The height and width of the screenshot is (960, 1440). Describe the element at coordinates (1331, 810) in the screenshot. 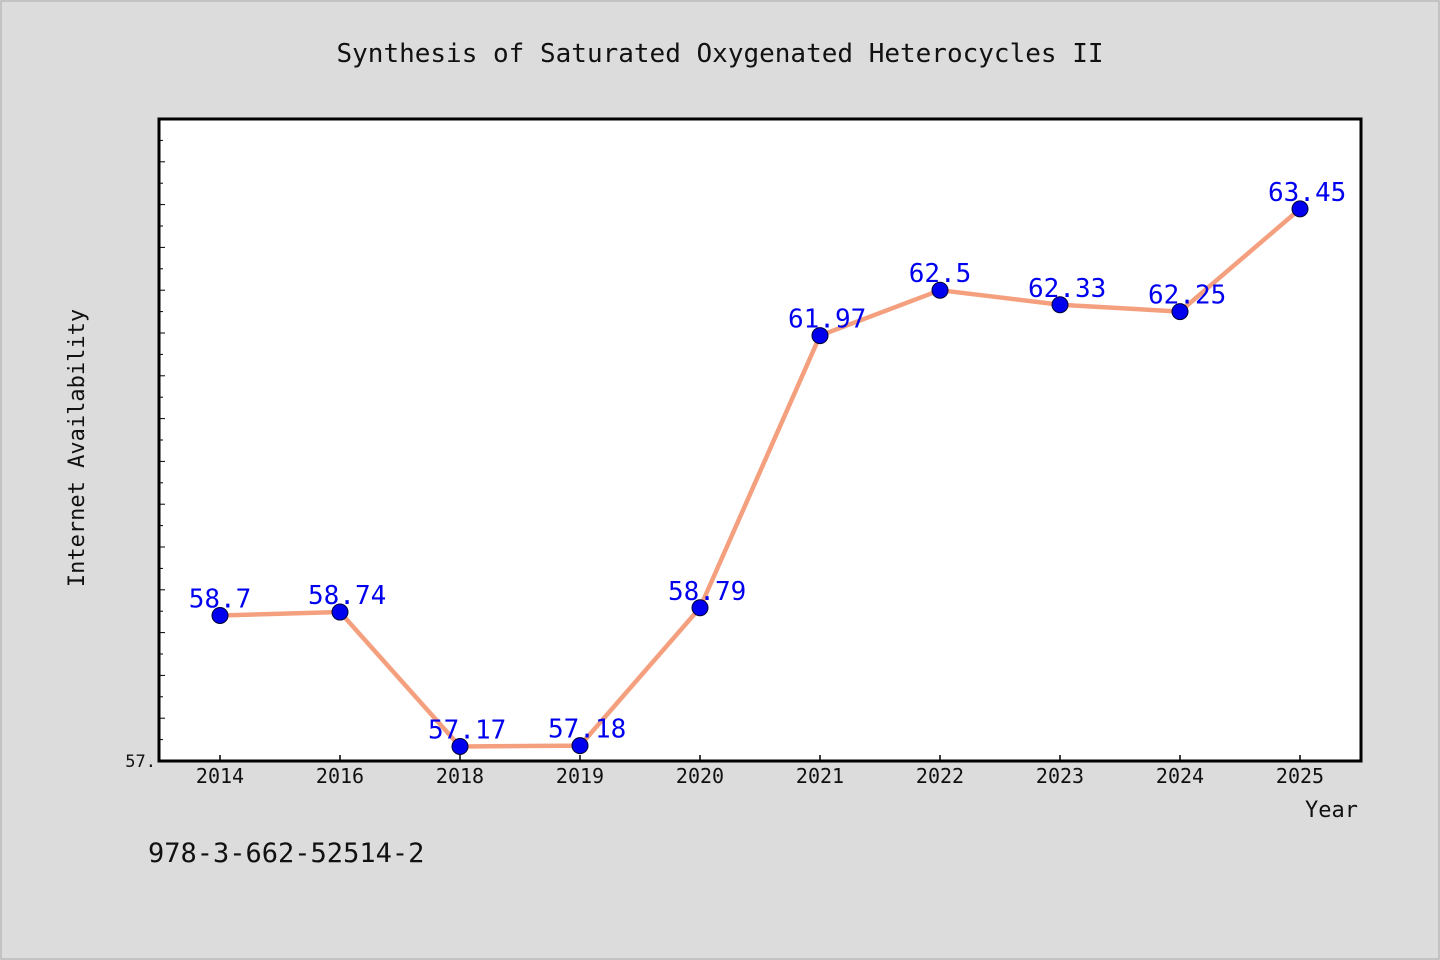

I see `x-axis-label: Year` at that location.